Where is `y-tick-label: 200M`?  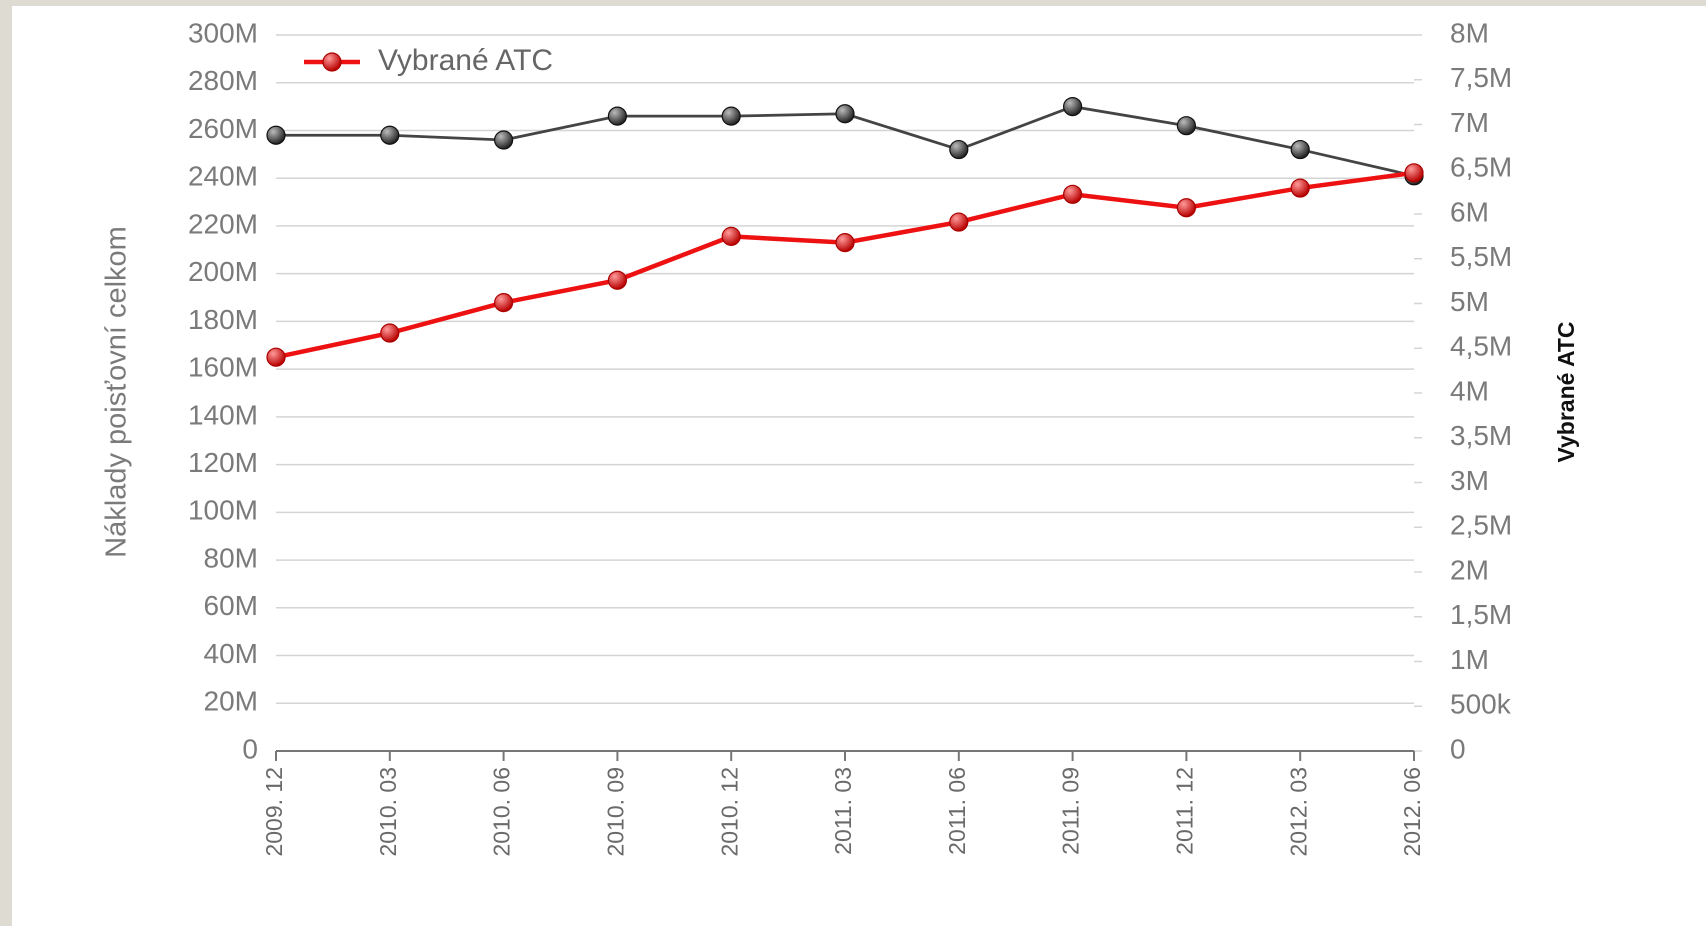 y-tick-label: 200M is located at coordinates (223, 271).